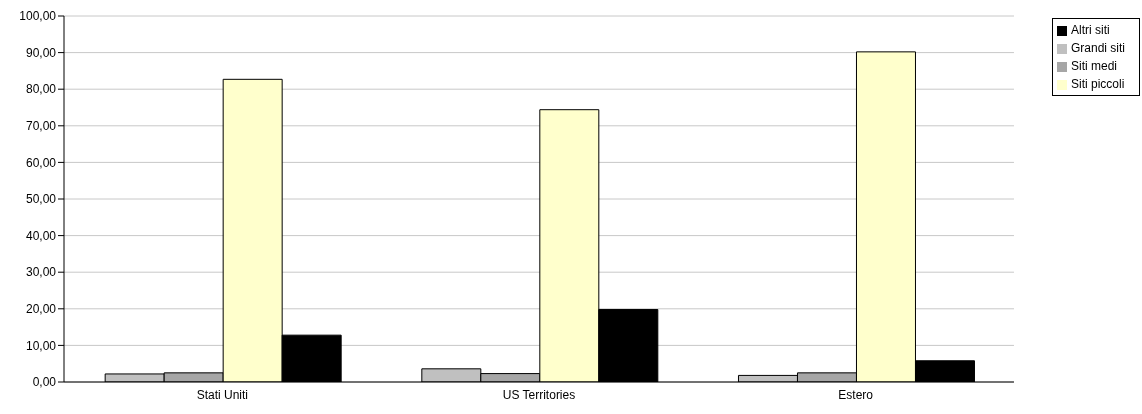 Image resolution: width=1142 pixels, height=414 pixels. Describe the element at coordinates (1093, 66) in the screenshot. I see `legend-label: Siti medi` at that location.